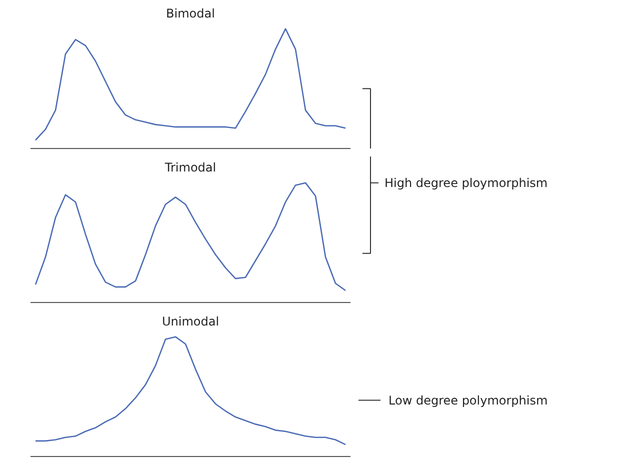  Describe the element at coordinates (190, 167) in the screenshot. I see `chart-title: Trimodal` at that location.